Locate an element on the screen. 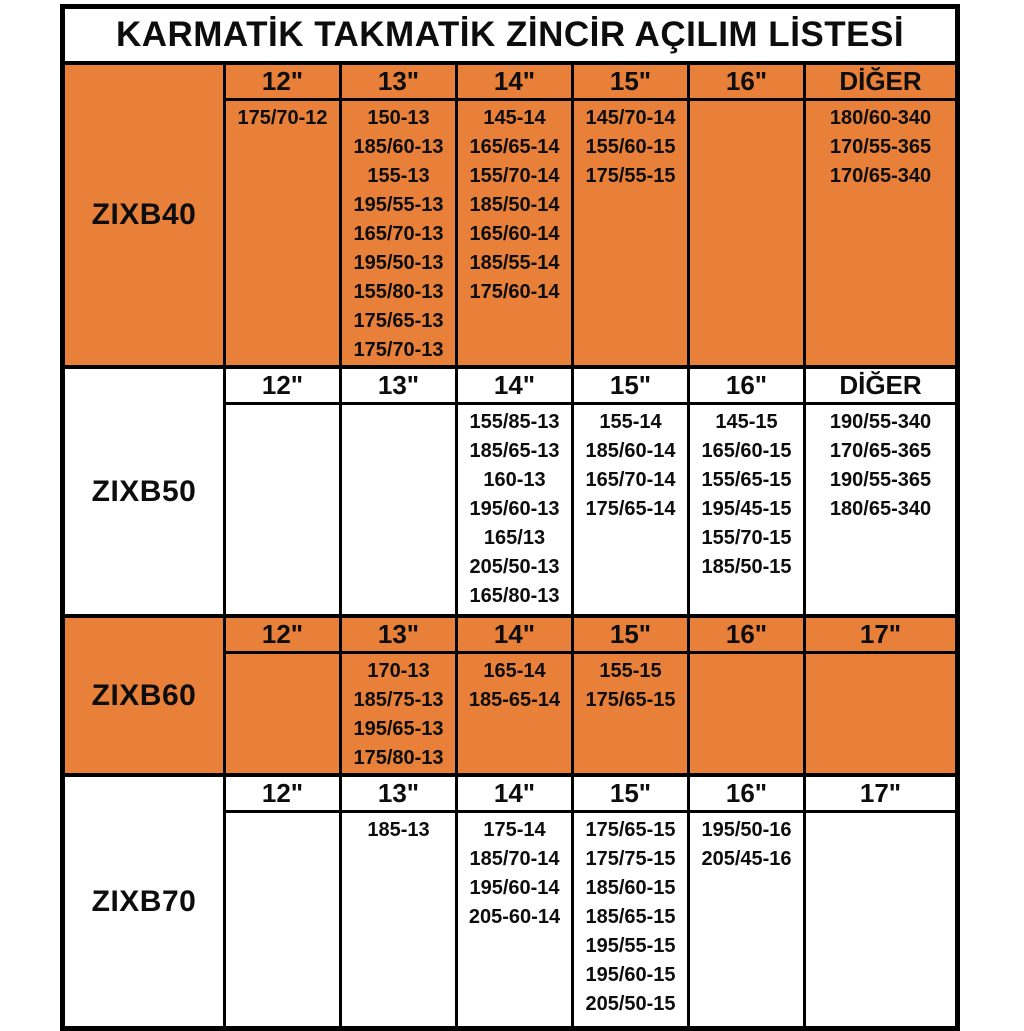  tire-size-value: 185/60-13 is located at coordinates (398, 147).